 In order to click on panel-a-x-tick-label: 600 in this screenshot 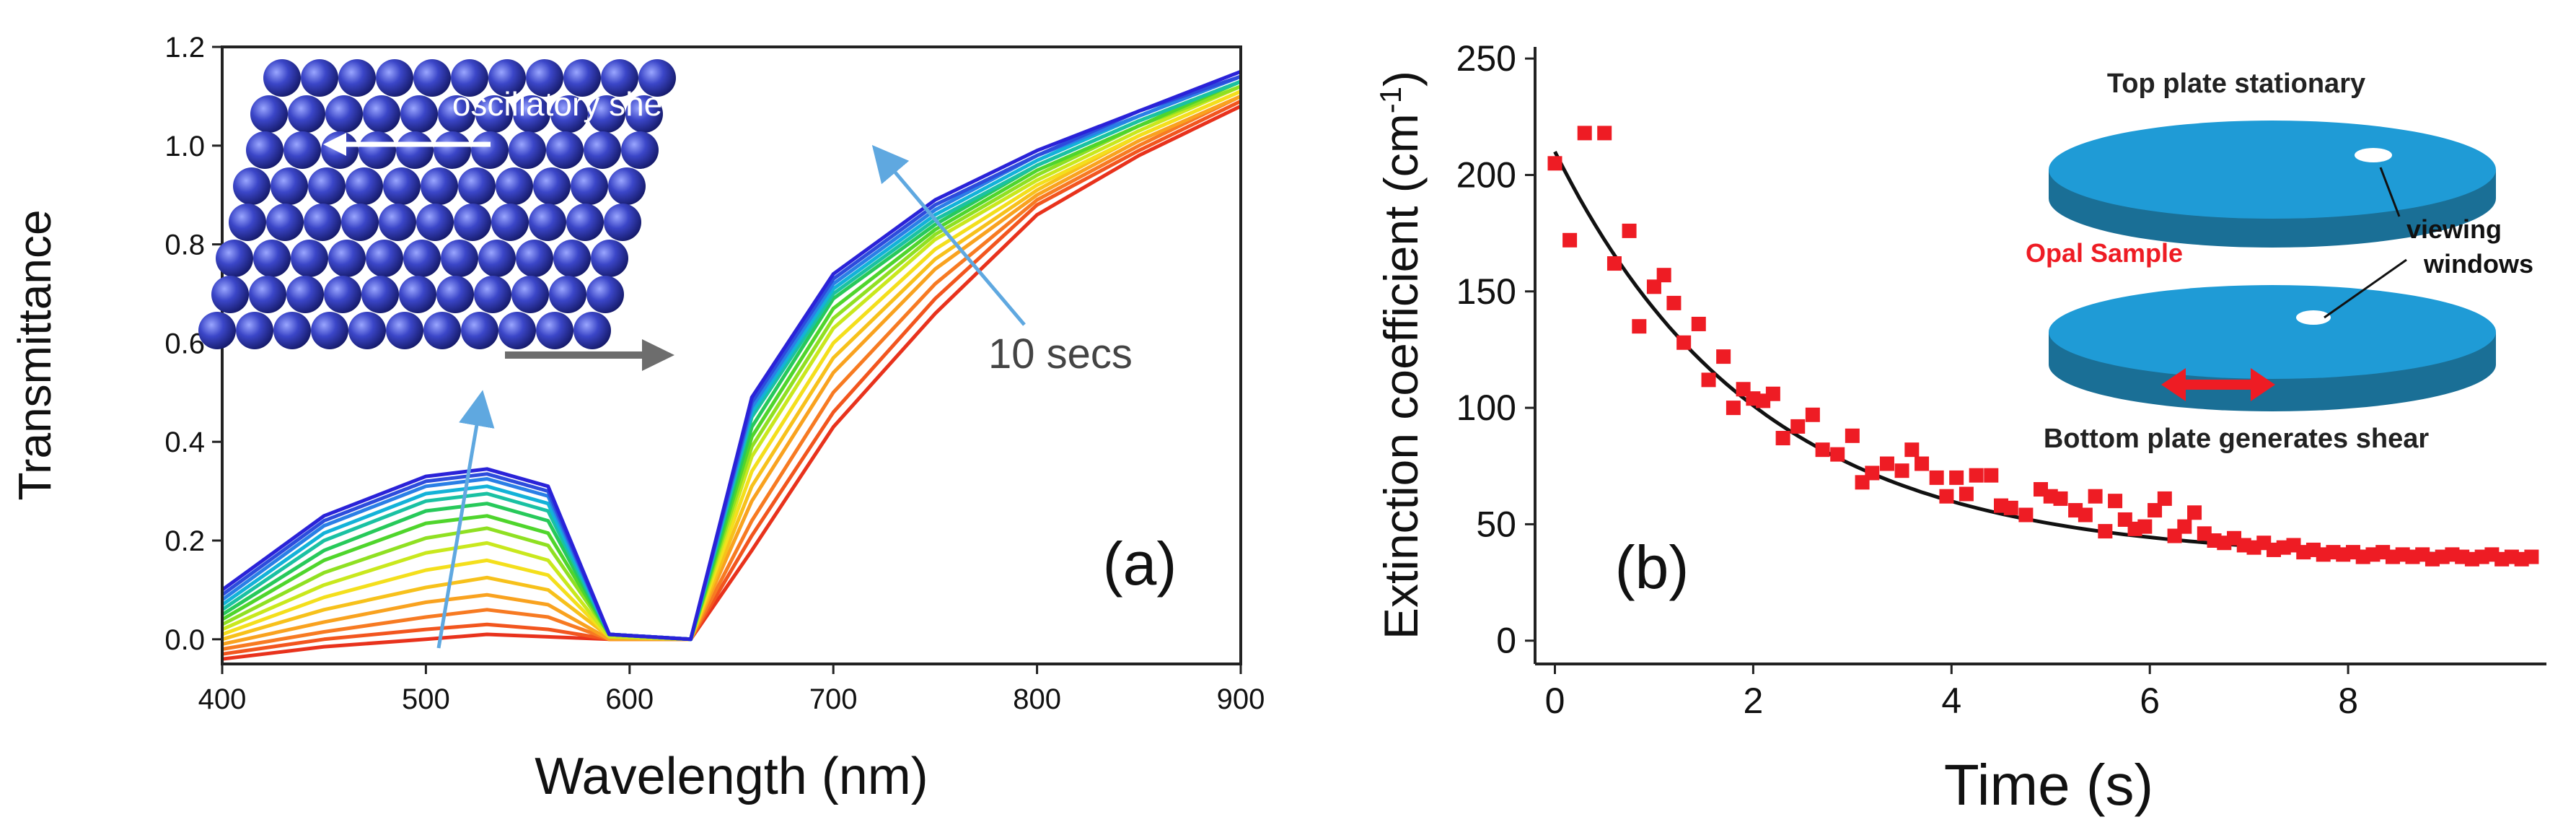, I will do `click(629, 699)`.